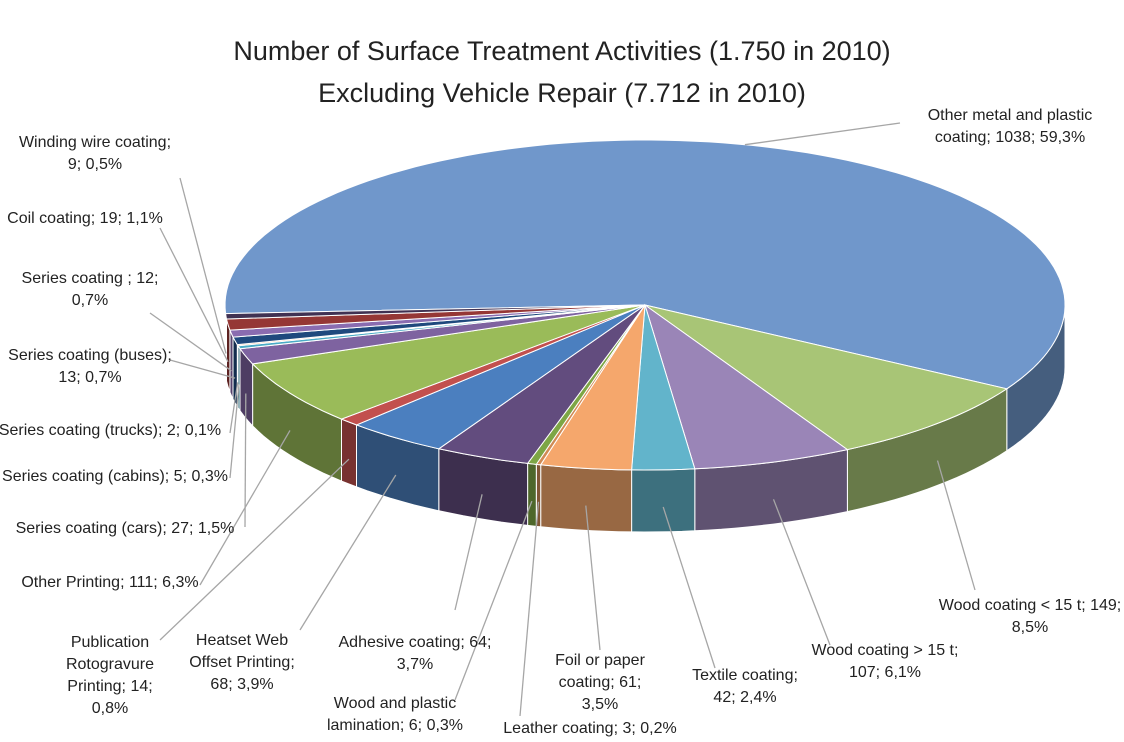  Describe the element at coordinates (1030, 616) in the screenshot. I see `data-label: Wood coating < 15 t; 149; 8,5%` at that location.